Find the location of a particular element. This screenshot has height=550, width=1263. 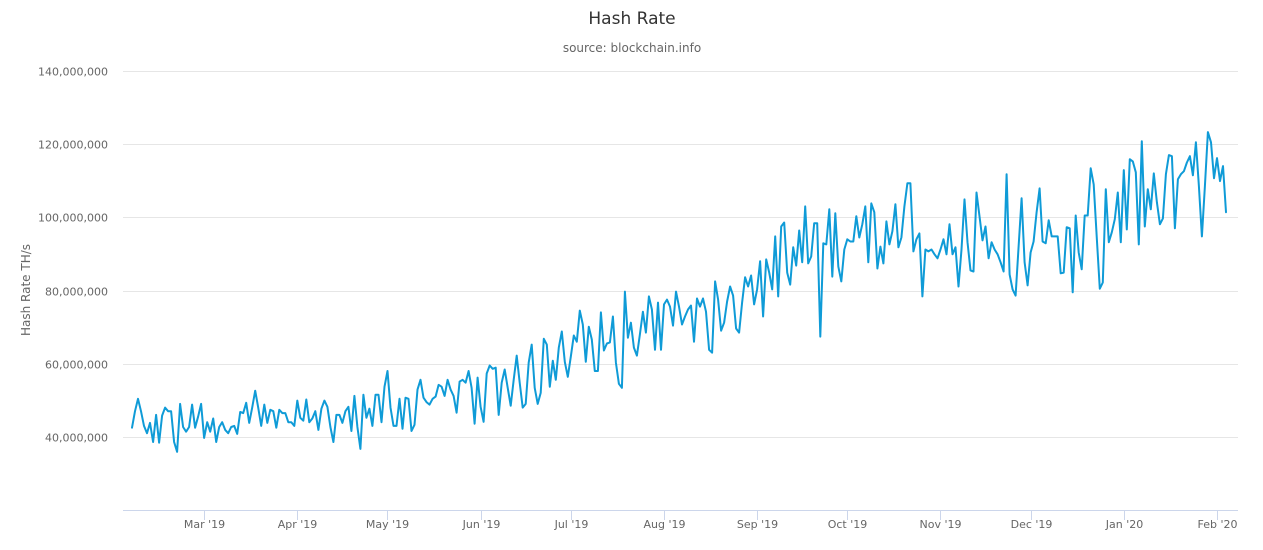

y-tick-label: 100,000,000 is located at coordinates (73, 218).